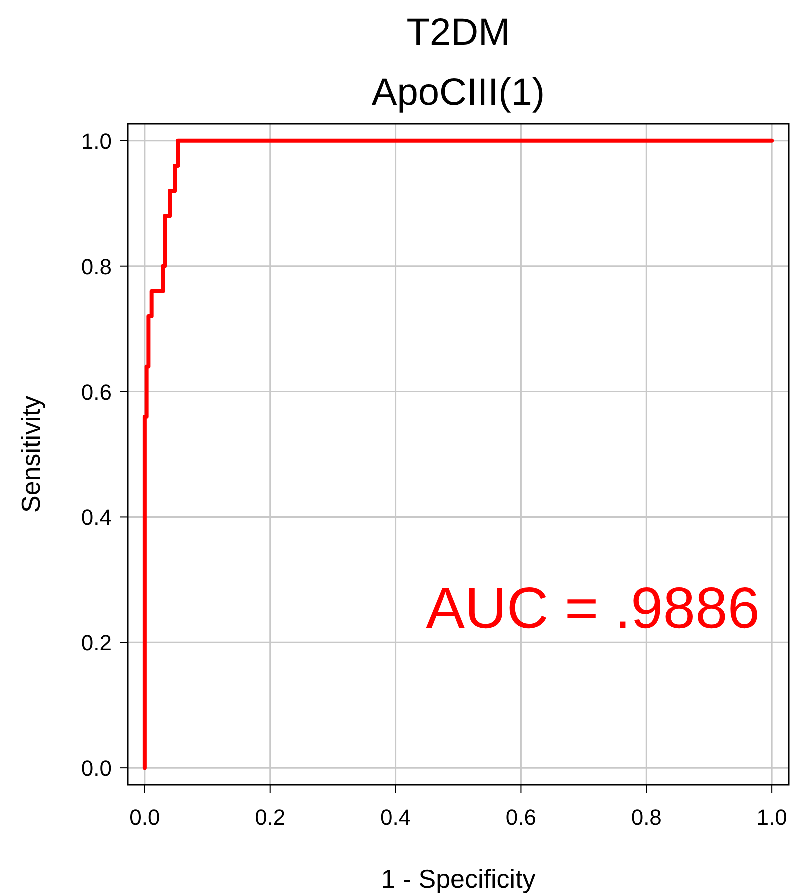 This screenshot has height=894, width=794. I want to click on x-tick-label: 1.0, so click(772, 817).